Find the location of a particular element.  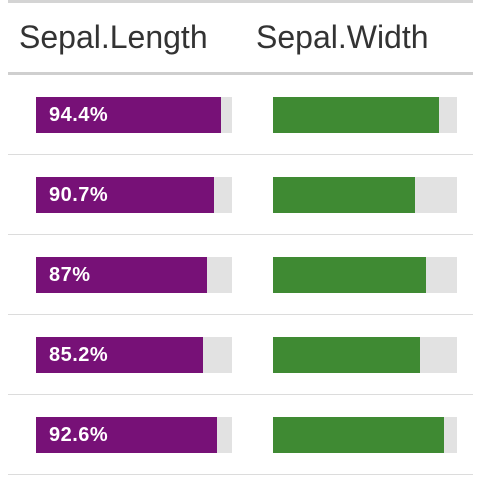

sepal-length-bar-track: 92.6% is located at coordinates (134, 435).